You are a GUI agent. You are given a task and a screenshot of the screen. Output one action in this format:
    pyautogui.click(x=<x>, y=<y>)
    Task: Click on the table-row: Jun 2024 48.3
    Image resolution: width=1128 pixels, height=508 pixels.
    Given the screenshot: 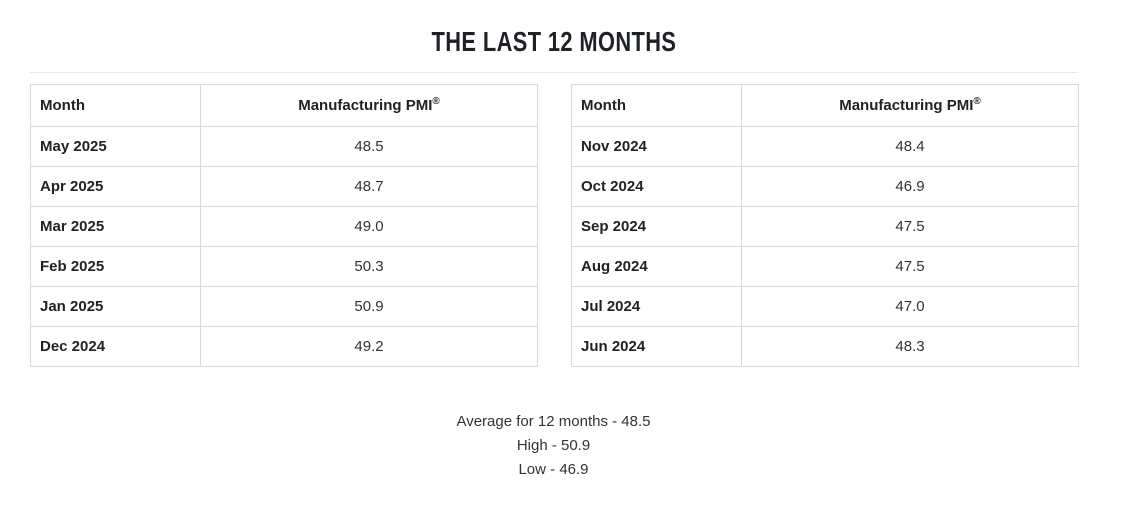 What is the action you would take?
    pyautogui.click(x=825, y=346)
    